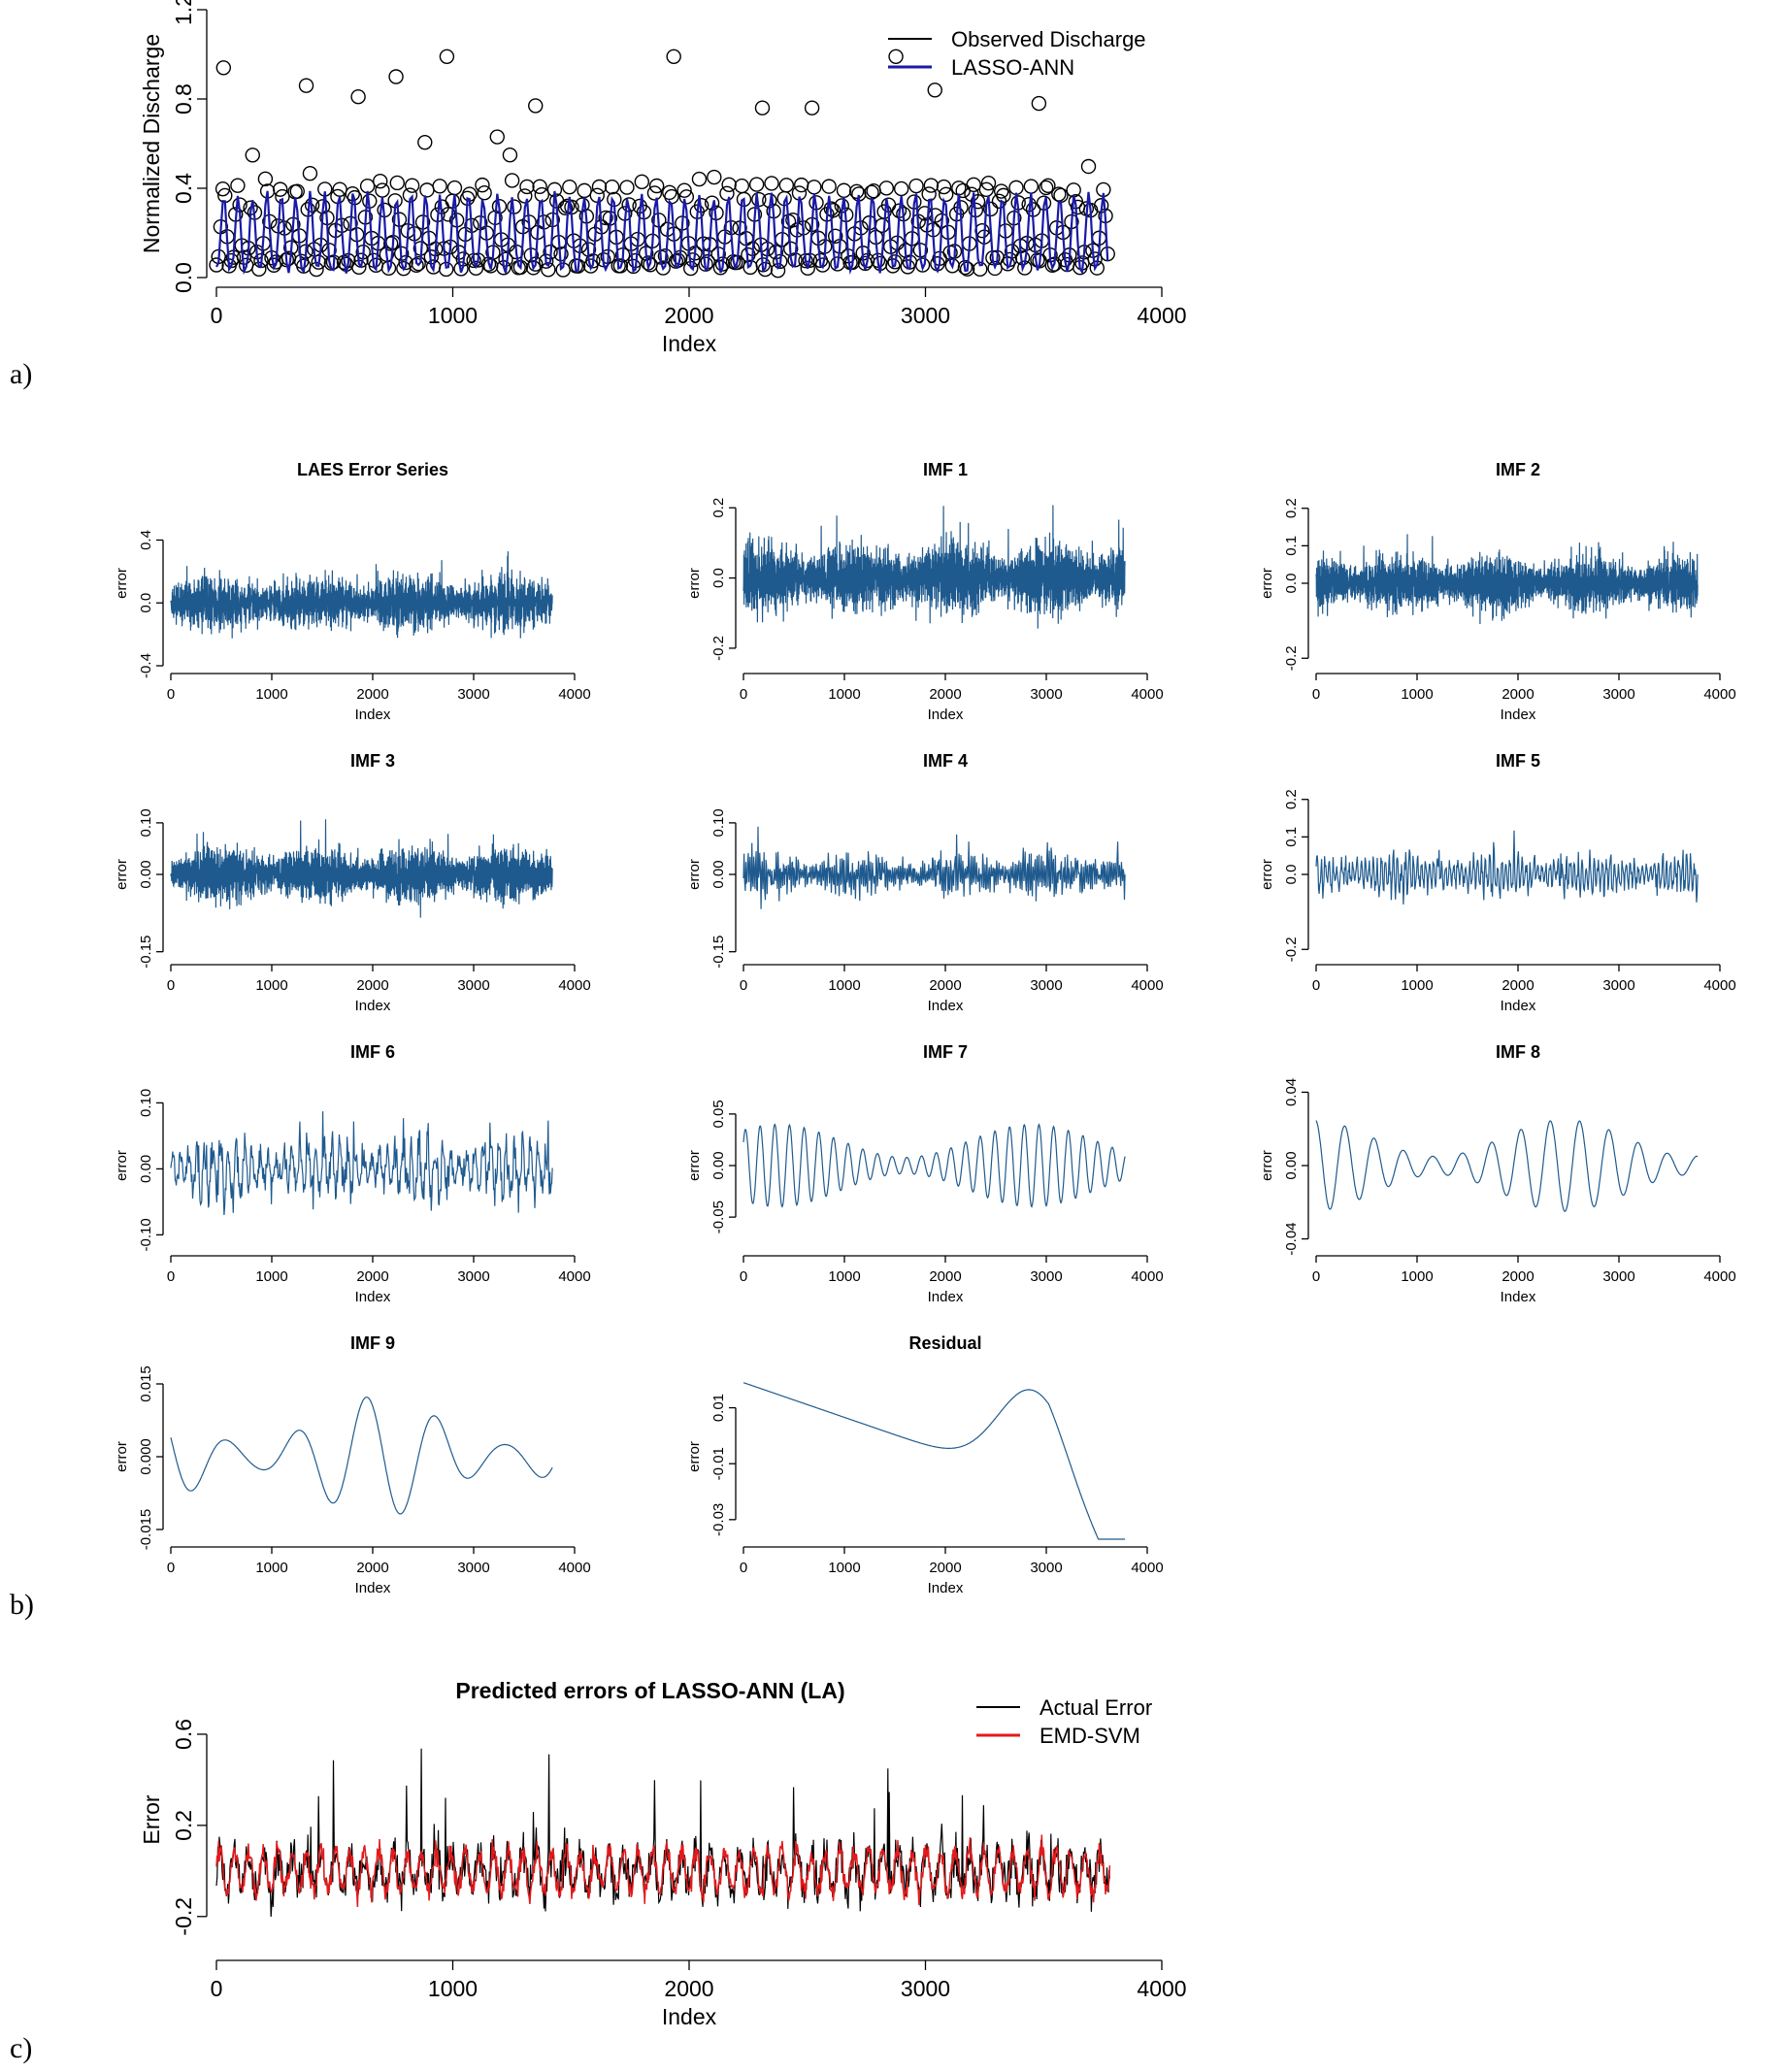  Describe the element at coordinates (372, 761) in the screenshot. I see `subplot-title: IMF 3` at that location.